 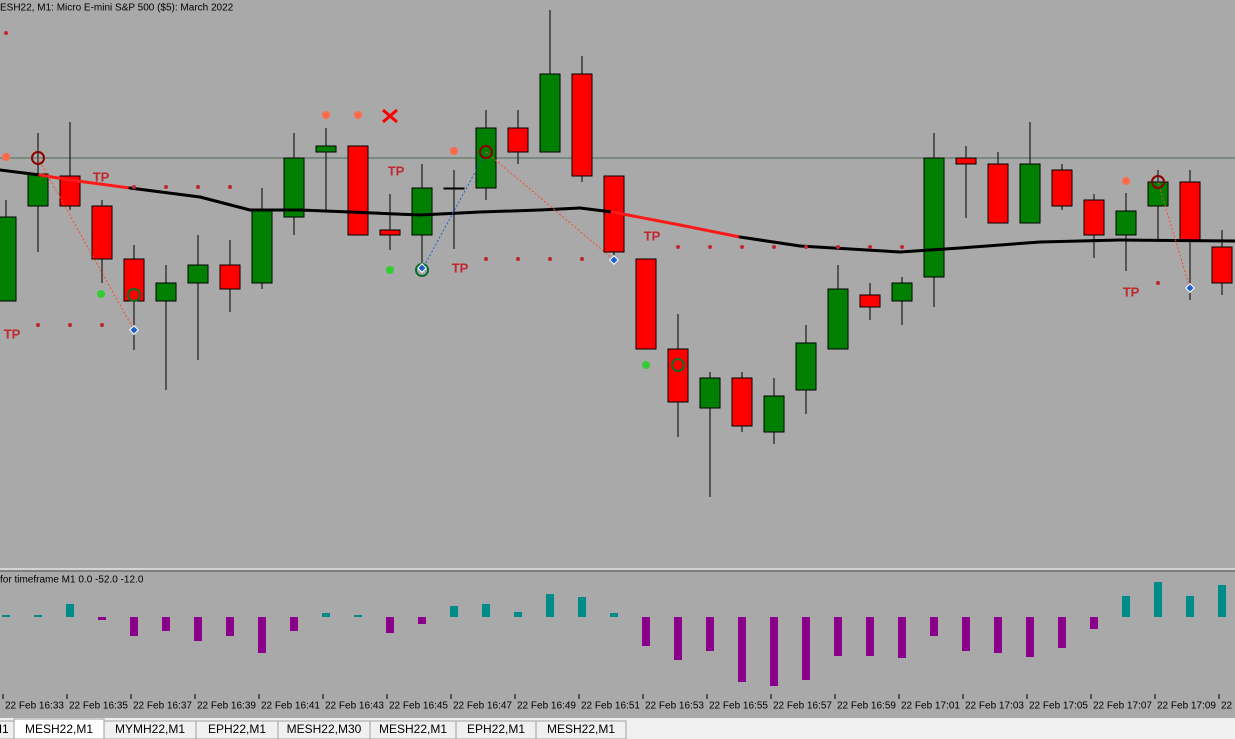 I want to click on time-label: 22 Feb 16:51, so click(x=610, y=706).